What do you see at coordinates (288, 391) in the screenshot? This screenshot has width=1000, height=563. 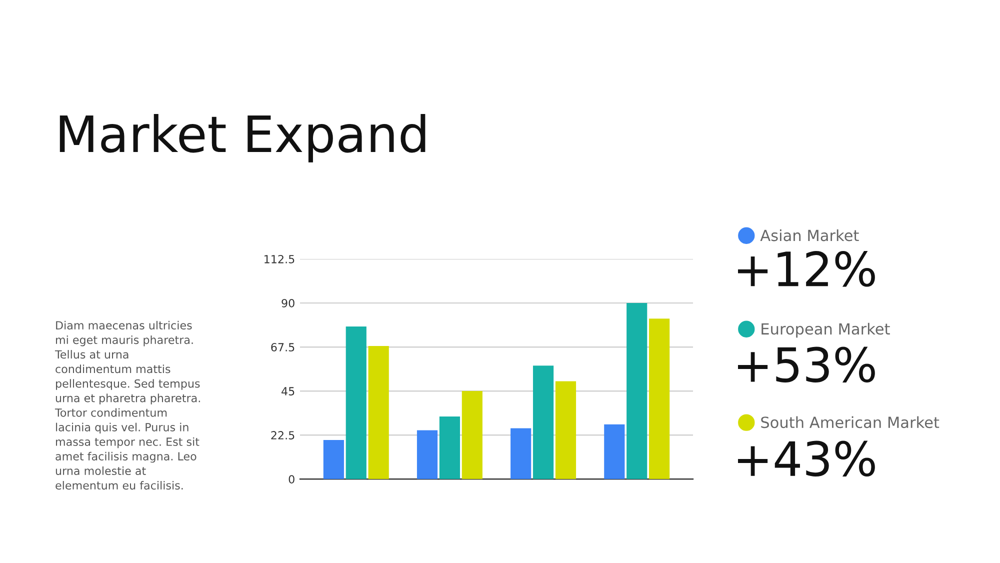 I see `y-tick-label: 45` at bounding box center [288, 391].